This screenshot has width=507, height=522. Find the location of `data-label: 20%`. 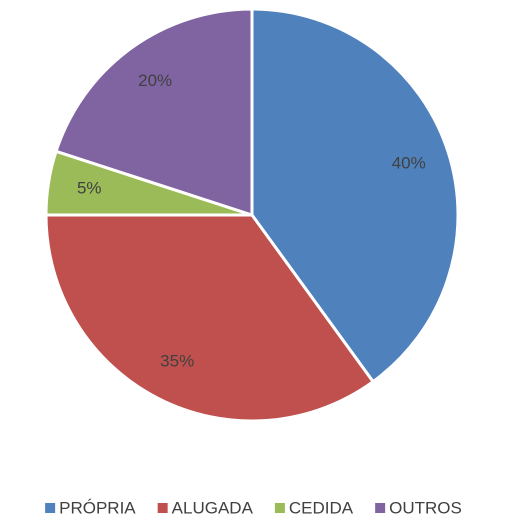

data-label: 20% is located at coordinates (155, 80).